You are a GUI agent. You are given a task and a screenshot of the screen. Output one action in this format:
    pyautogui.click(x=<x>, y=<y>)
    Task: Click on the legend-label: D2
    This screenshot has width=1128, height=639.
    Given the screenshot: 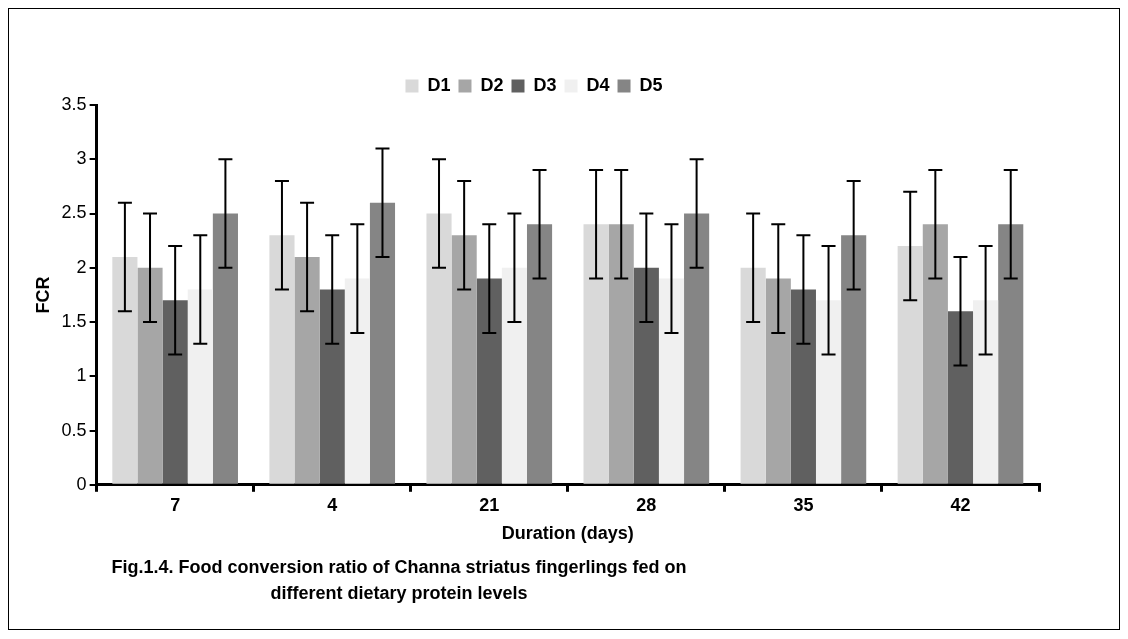 What is the action you would take?
    pyautogui.click(x=492, y=84)
    